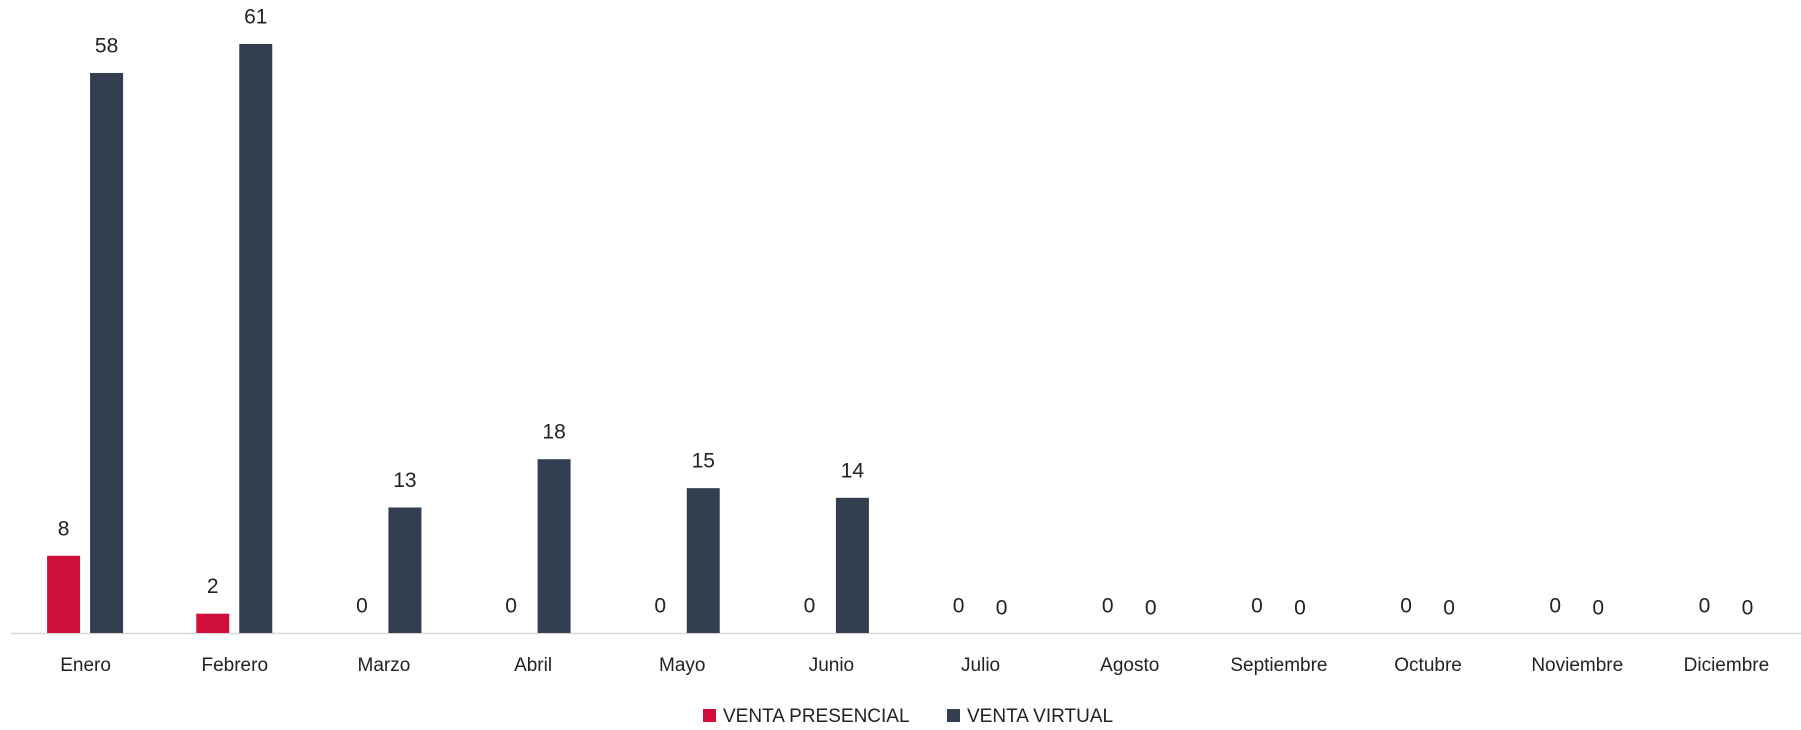  What do you see at coordinates (533, 665) in the screenshot?
I see `x-tick-label: Abril` at bounding box center [533, 665].